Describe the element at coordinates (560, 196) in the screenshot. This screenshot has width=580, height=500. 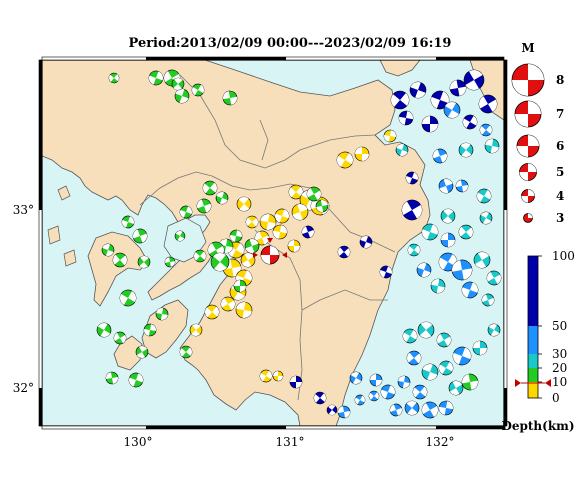
I see `magnitude-label-4: 4` at that location.